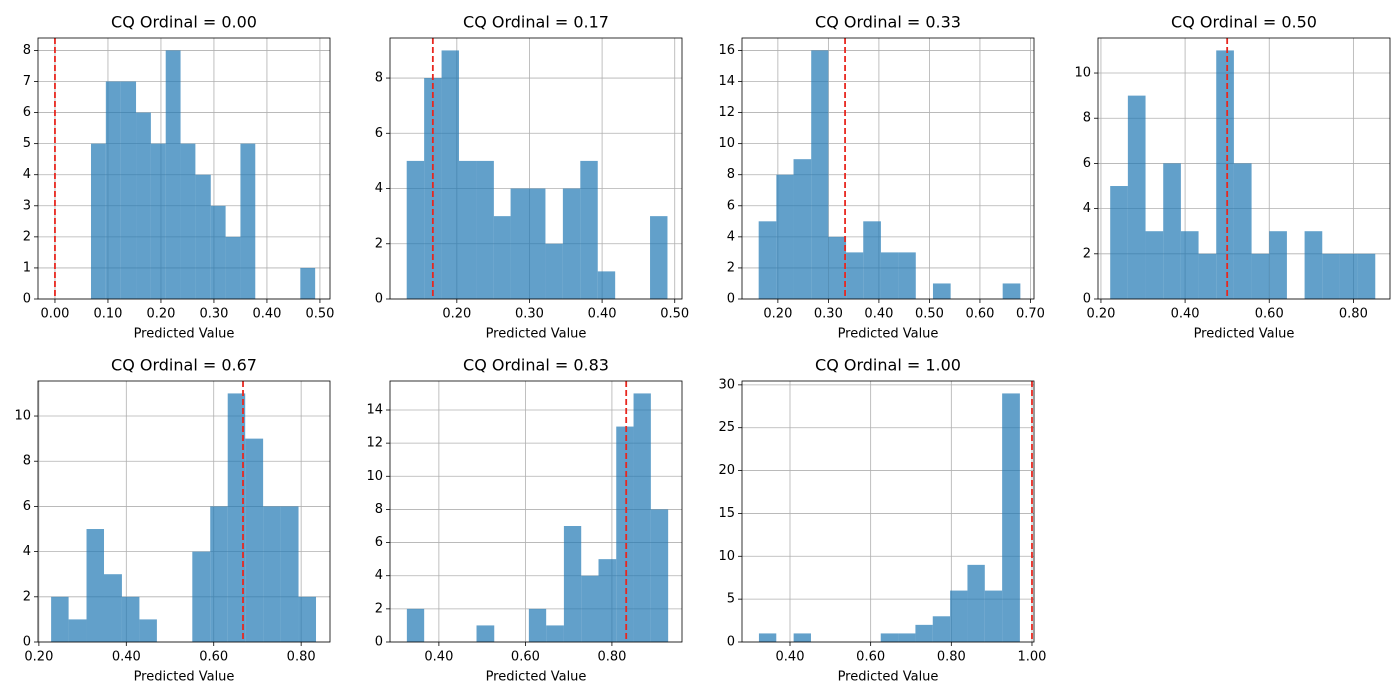 Image resolution: width=1400 pixels, height=700 pixels. I want to click on subplot-title: CQ Ordinal = 0.33, so click(888, 22).